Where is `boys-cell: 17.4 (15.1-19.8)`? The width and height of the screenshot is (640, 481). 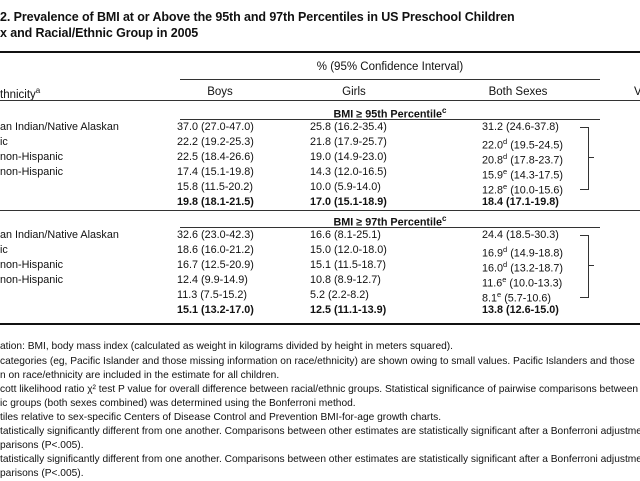 boys-cell: 17.4 (15.1-19.8) is located at coordinates (215, 172).